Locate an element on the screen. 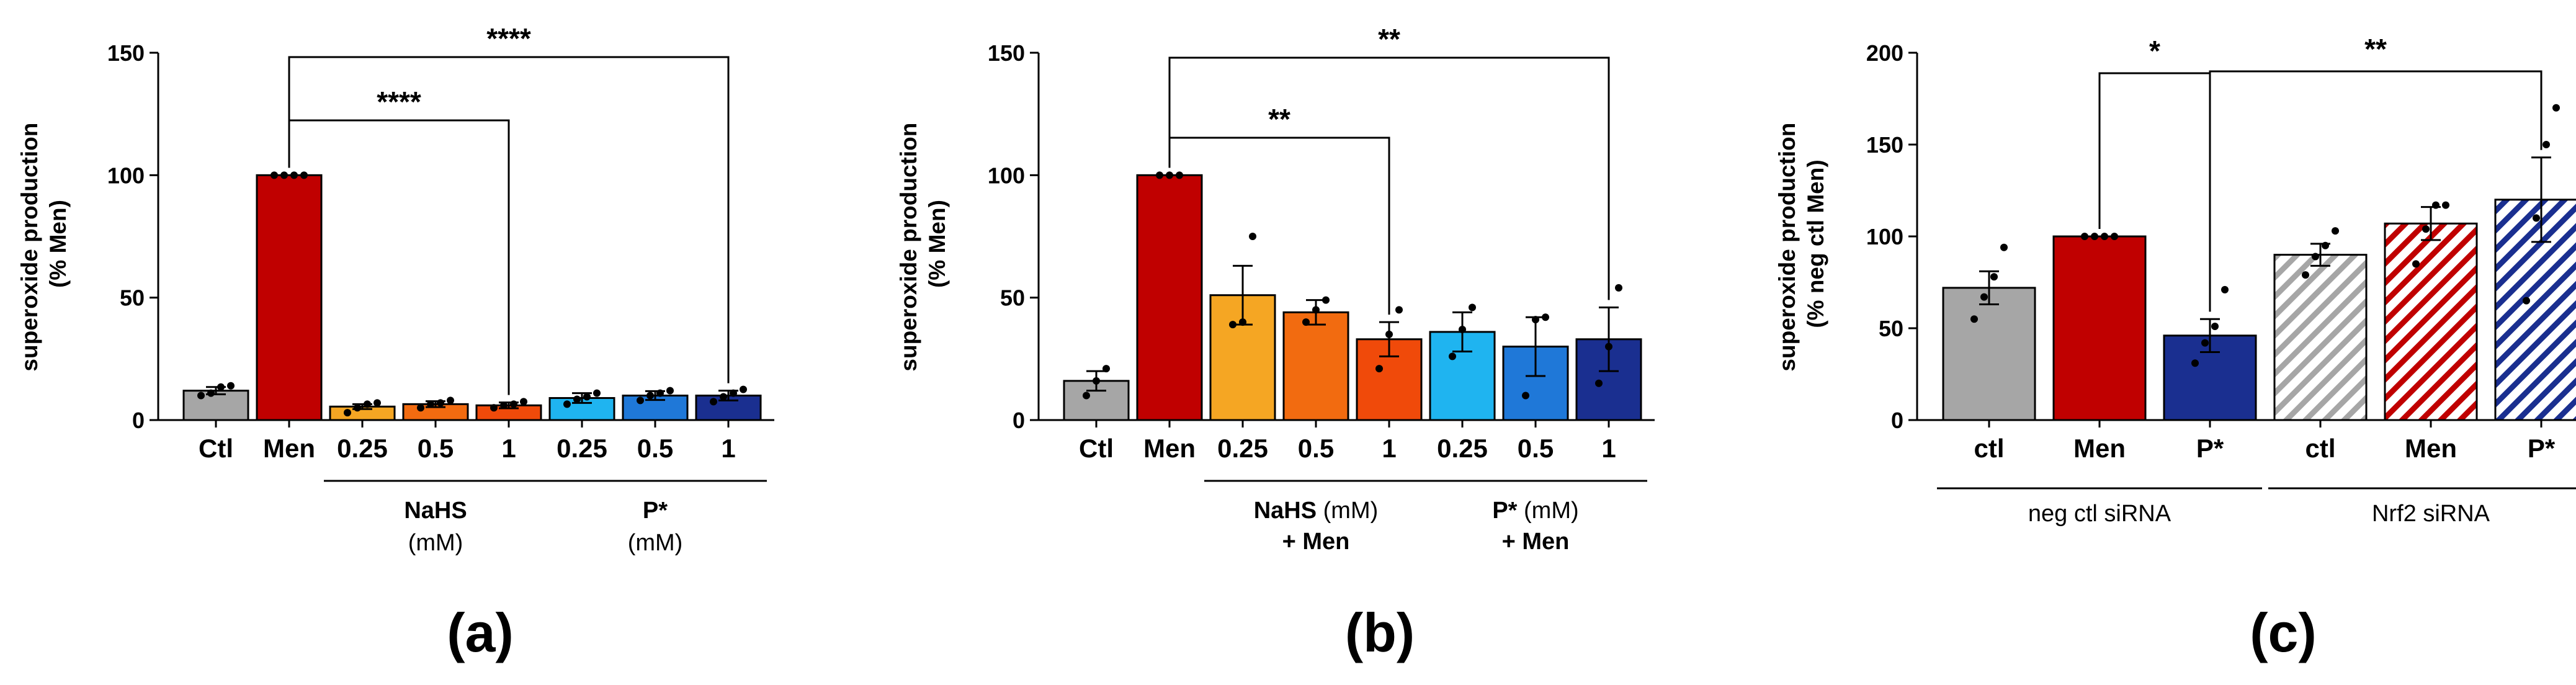  group-label: Nrf2 siRNA is located at coordinates (2431, 514).